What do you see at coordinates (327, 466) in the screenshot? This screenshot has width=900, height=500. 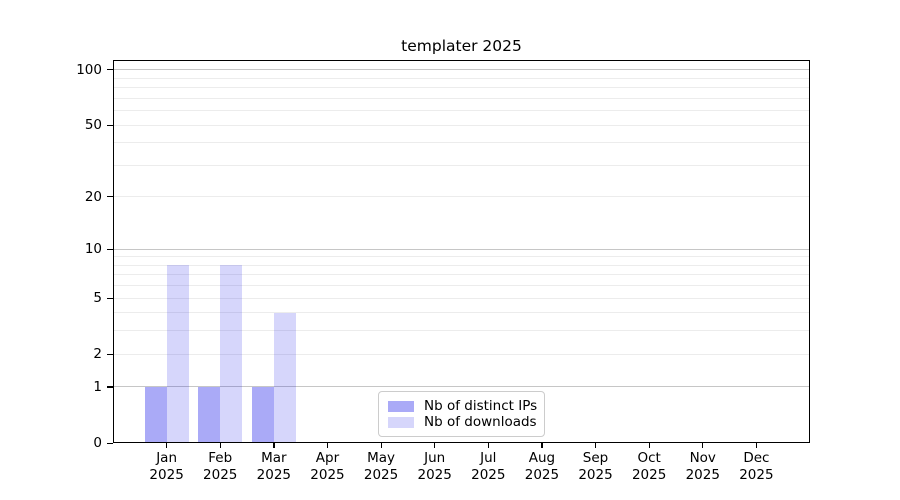 I see `x-axis-tick-label: Apr 2025` at bounding box center [327, 466].